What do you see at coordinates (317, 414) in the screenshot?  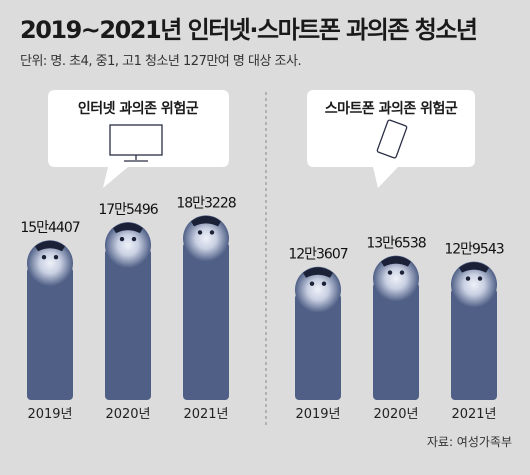 I see `smartphone-year-label: 2019년` at bounding box center [317, 414].